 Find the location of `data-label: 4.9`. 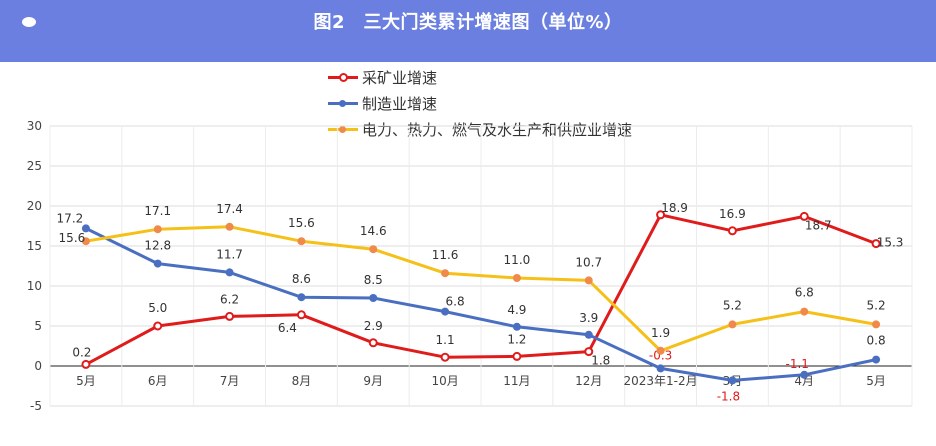

data-label: 4.9 is located at coordinates (516, 310).